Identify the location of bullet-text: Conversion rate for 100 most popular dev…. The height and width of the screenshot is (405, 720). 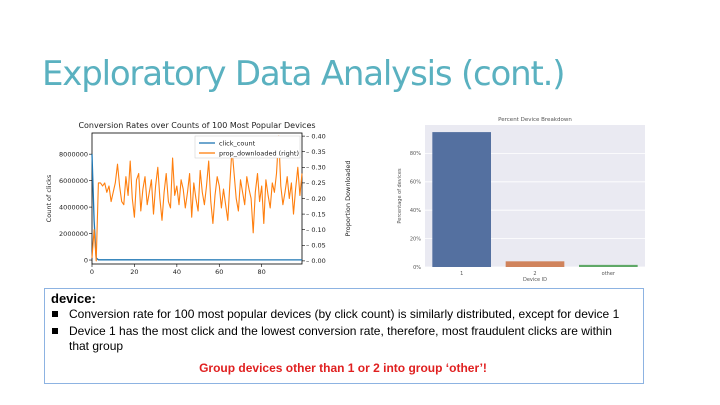
(344, 314).